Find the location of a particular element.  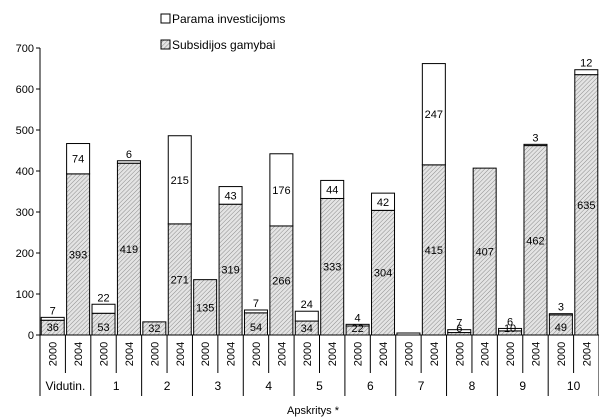

y-tick-label: 100 is located at coordinates (25, 295).